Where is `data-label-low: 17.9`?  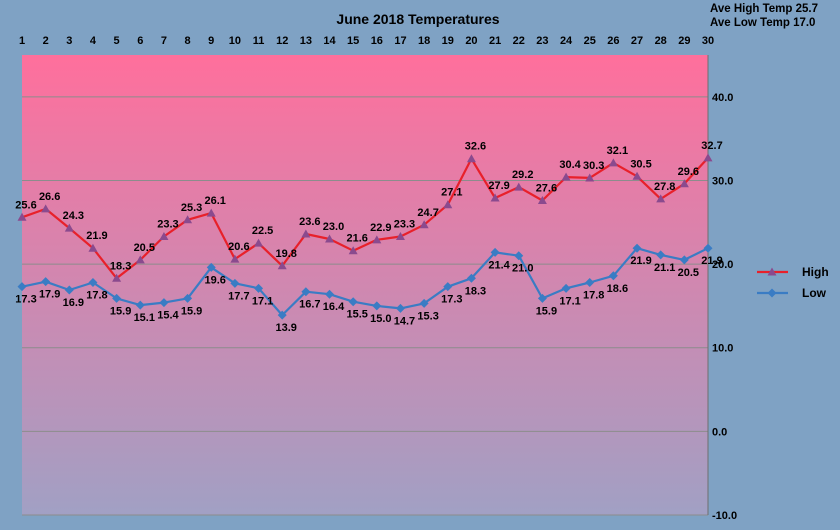 data-label-low: 17.9 is located at coordinates (49, 295).